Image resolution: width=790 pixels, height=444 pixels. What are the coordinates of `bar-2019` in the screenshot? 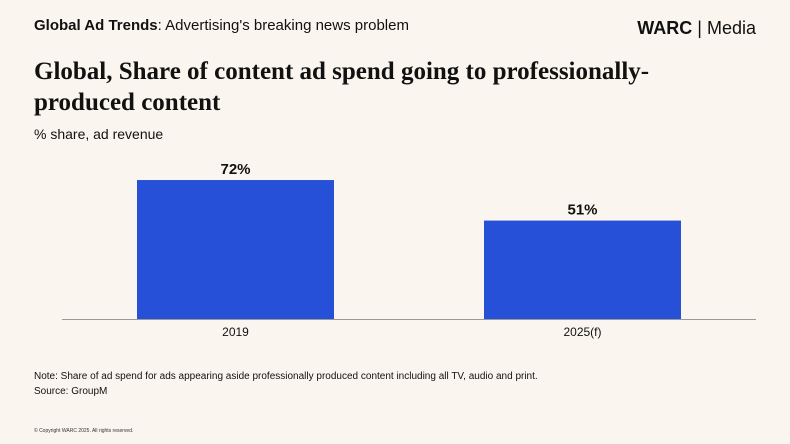 It's located at (235, 249).